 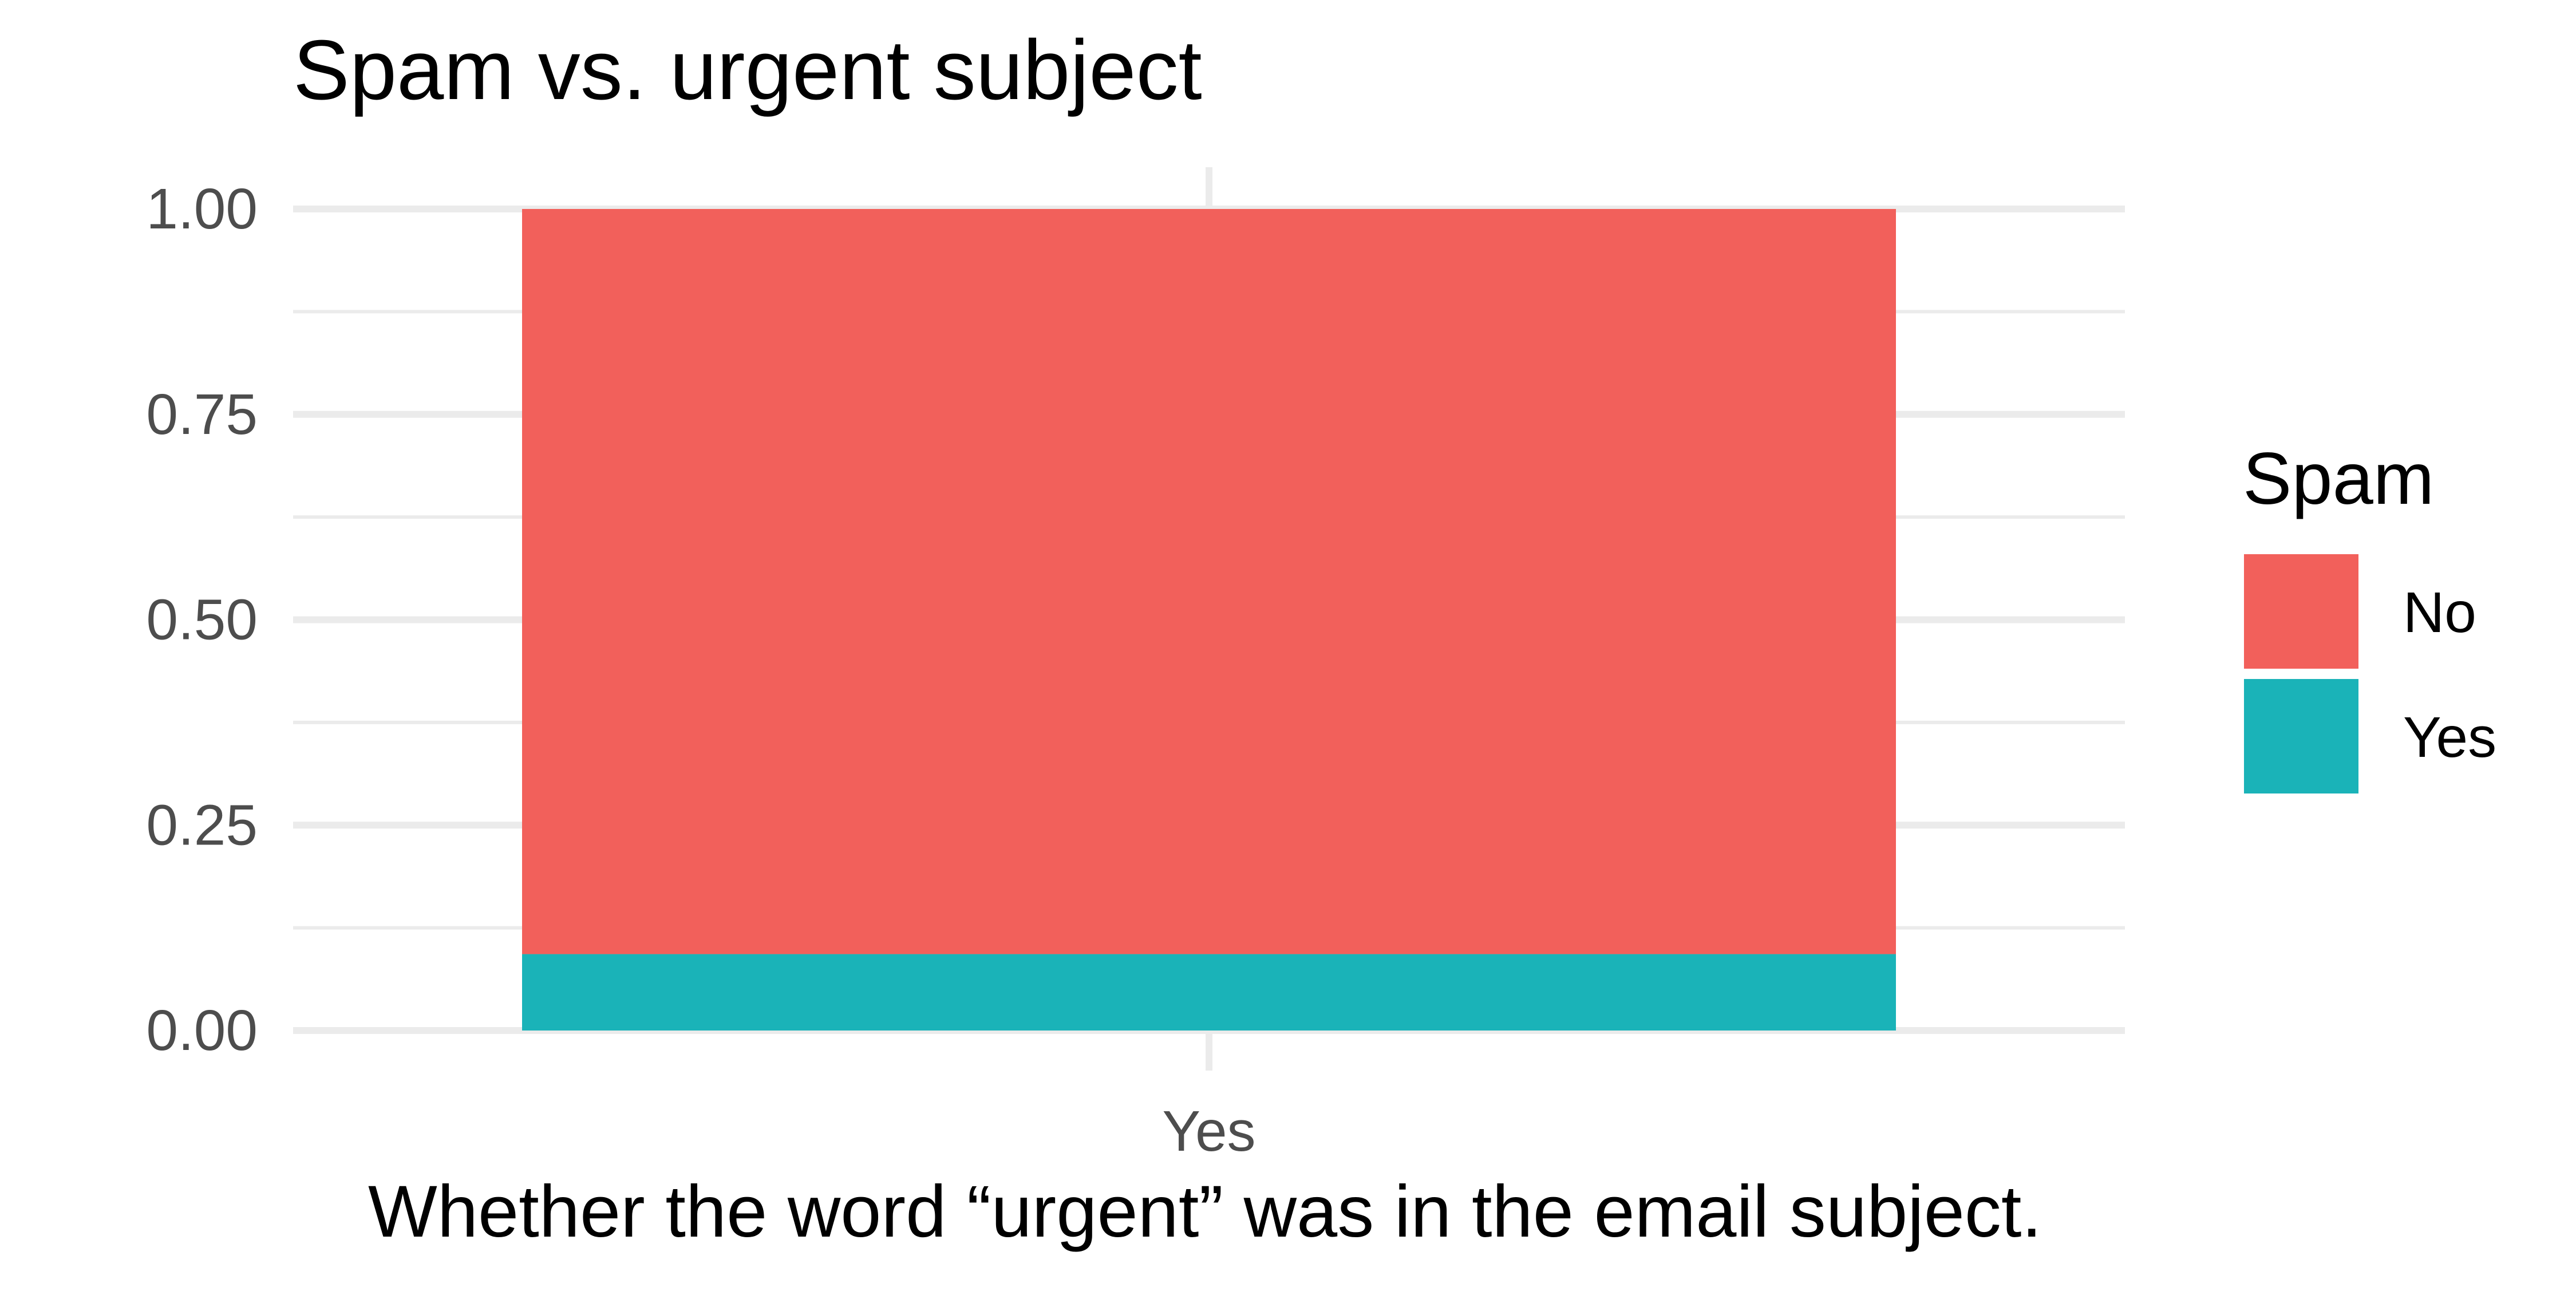 What do you see at coordinates (2449, 737) in the screenshot?
I see `legend-label: Yes` at bounding box center [2449, 737].